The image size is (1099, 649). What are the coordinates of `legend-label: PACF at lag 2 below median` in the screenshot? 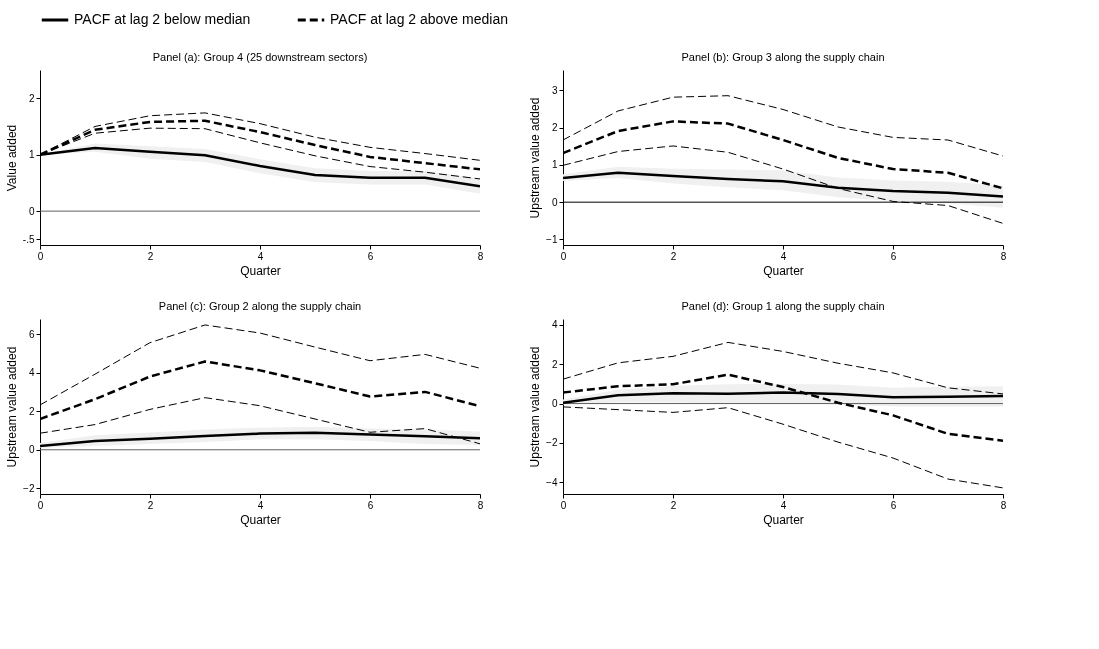 It's located at (162, 19).